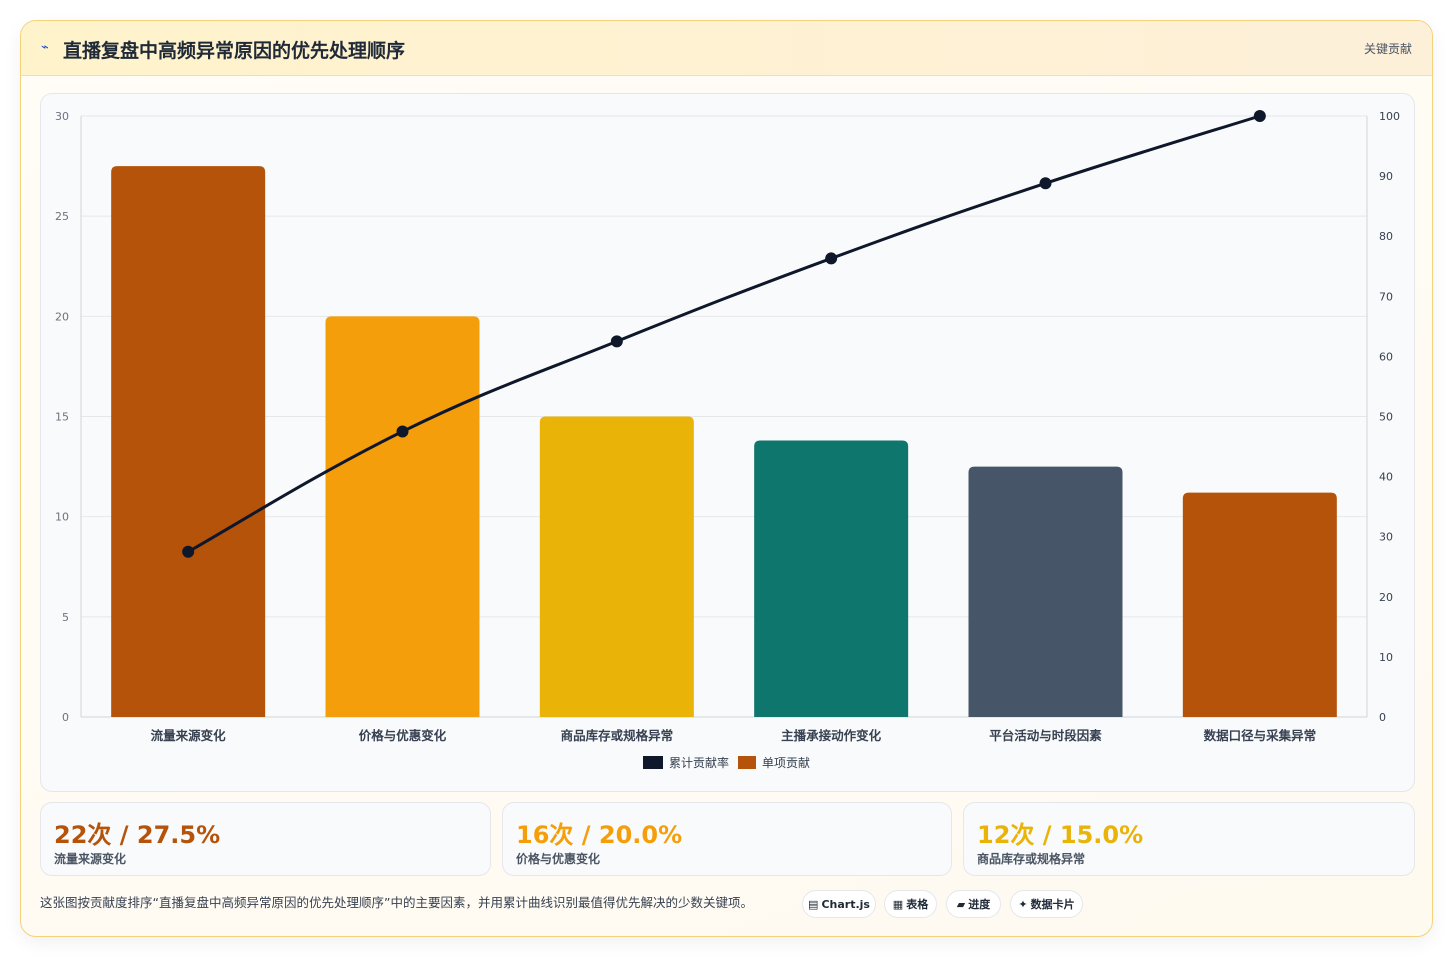  Describe the element at coordinates (1386, 597) in the screenshot. I see `y-tick-label-right: 20` at that location.